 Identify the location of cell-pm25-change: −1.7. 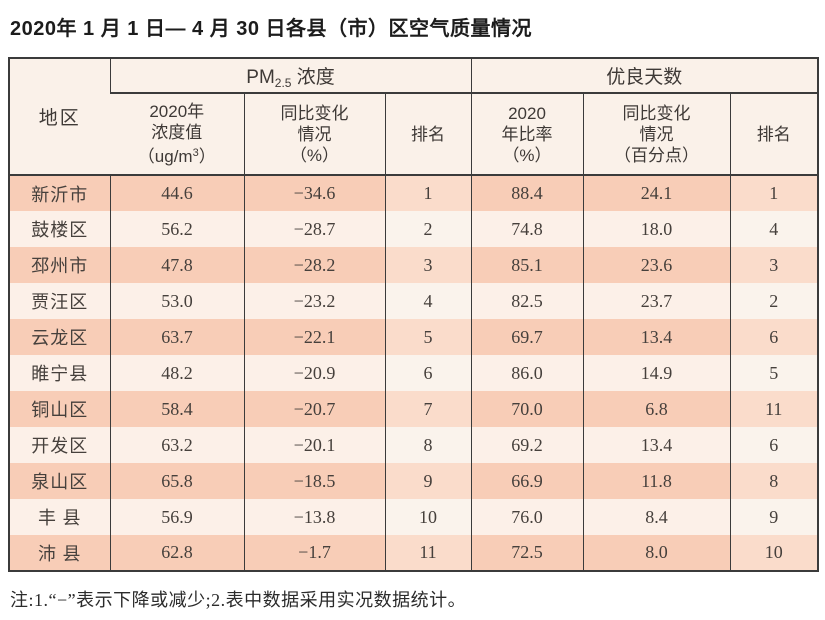
(314, 553).